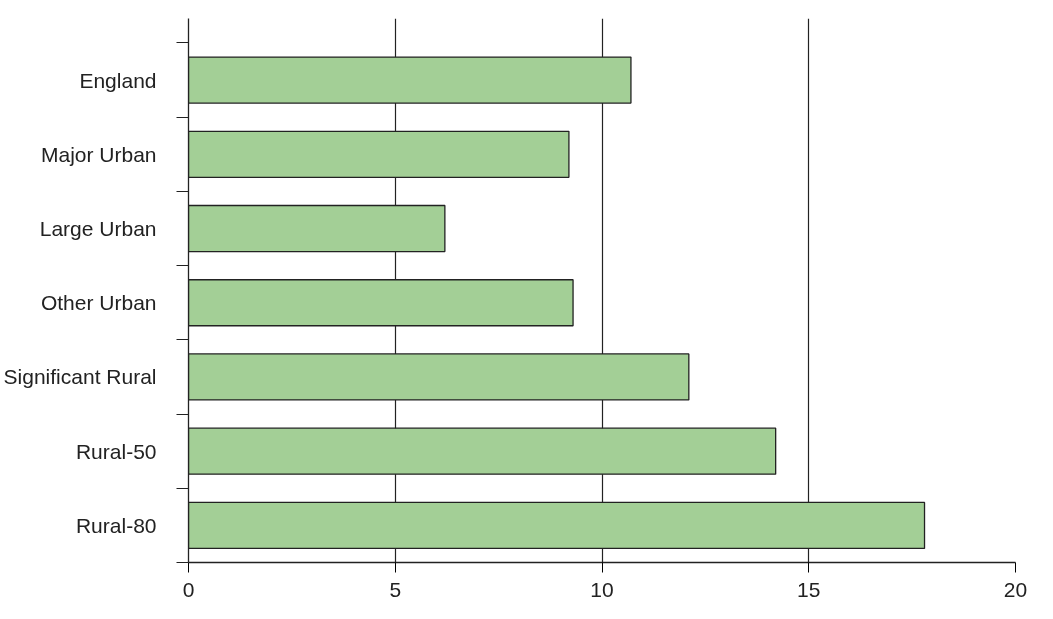 Image resolution: width=1053 pixels, height=619 pixels. What do you see at coordinates (395, 589) in the screenshot?
I see `x-tick-label: 5` at bounding box center [395, 589].